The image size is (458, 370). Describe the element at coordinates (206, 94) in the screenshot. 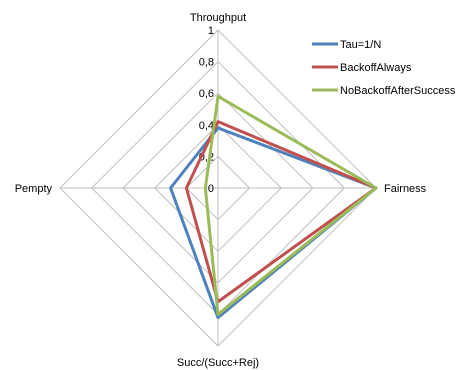

I see `tick-label: 0,6` at that location.